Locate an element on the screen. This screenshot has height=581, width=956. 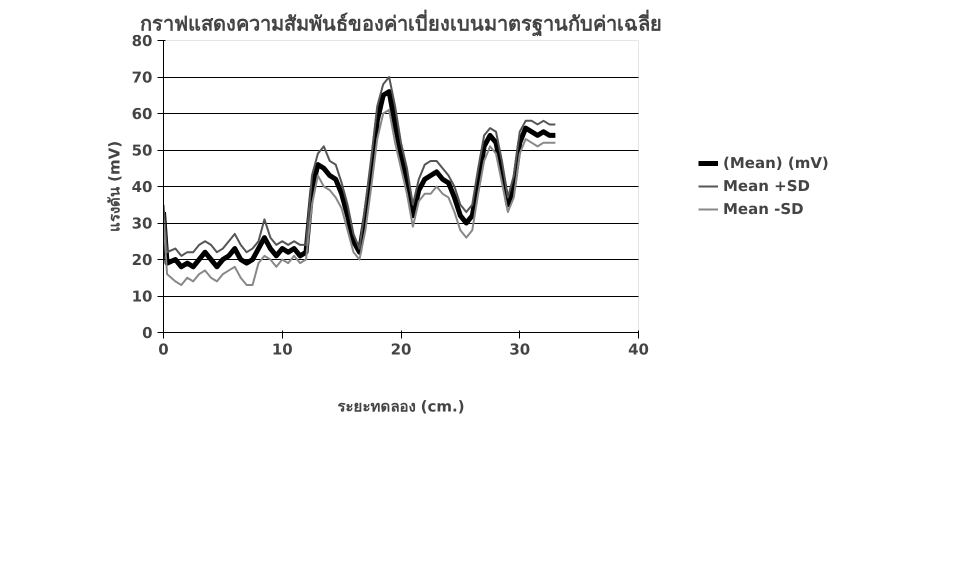
y-tick-label: 10 is located at coordinates (142, 297).